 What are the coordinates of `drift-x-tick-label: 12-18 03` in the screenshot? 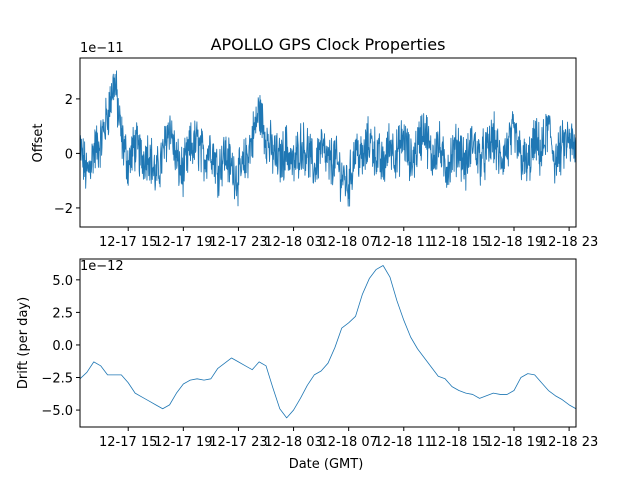 It's located at (293, 442).